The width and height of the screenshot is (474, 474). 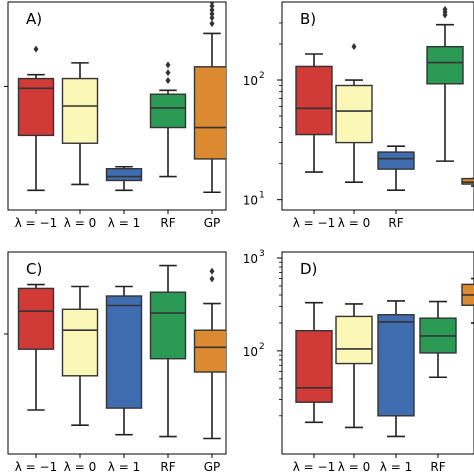 I want to click on y-tick-label-exp: 1, so click(x=262, y=196).